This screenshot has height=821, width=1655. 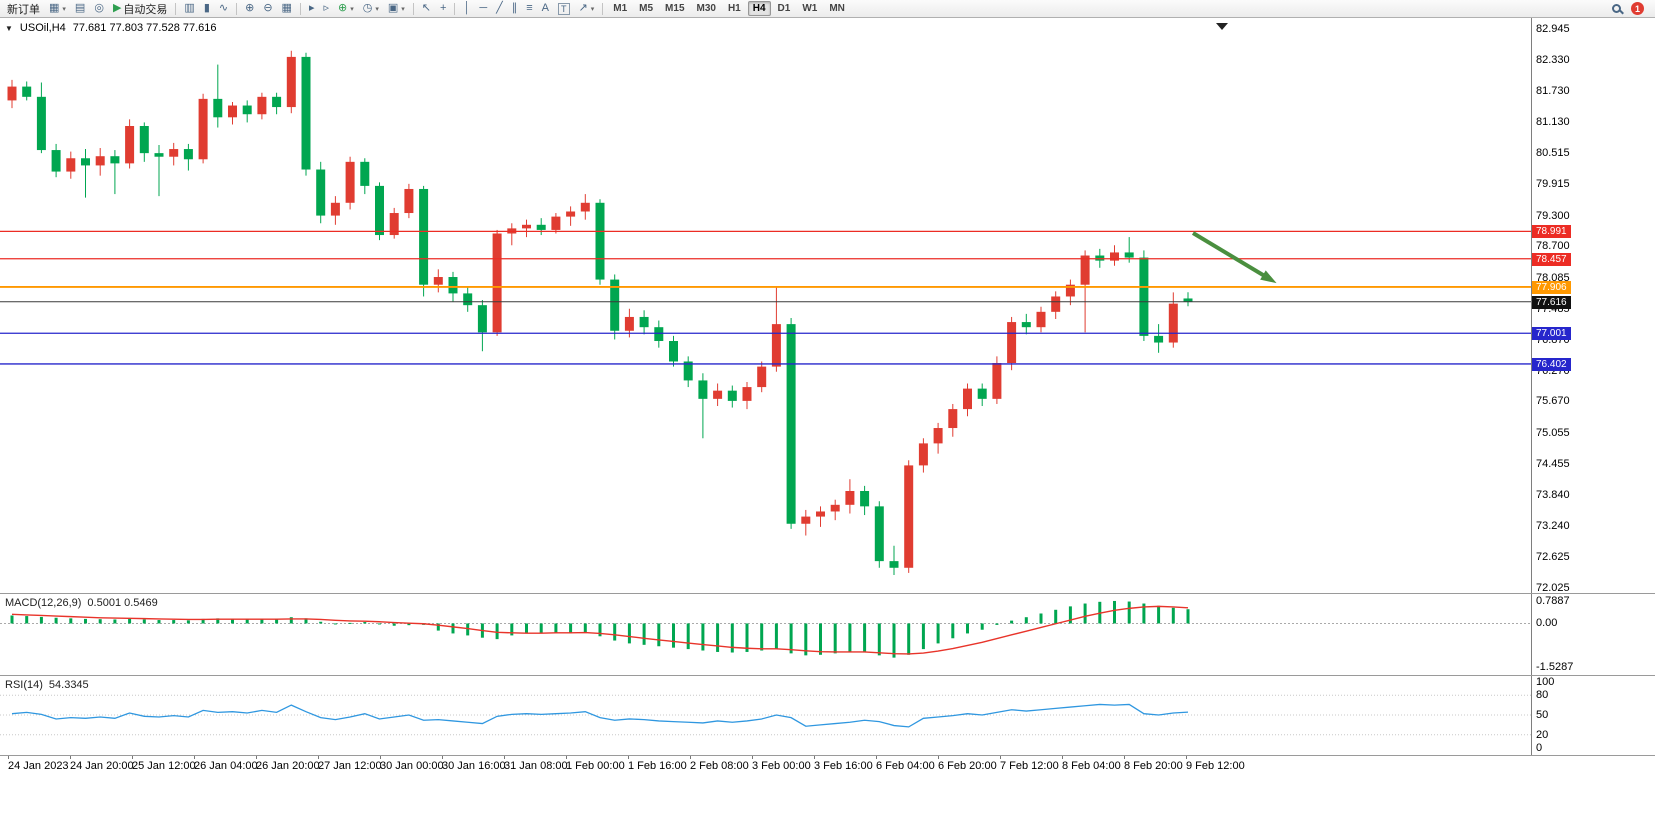 What do you see at coordinates (837, 8) in the screenshot?
I see `timeframe-mn-button: MN` at bounding box center [837, 8].